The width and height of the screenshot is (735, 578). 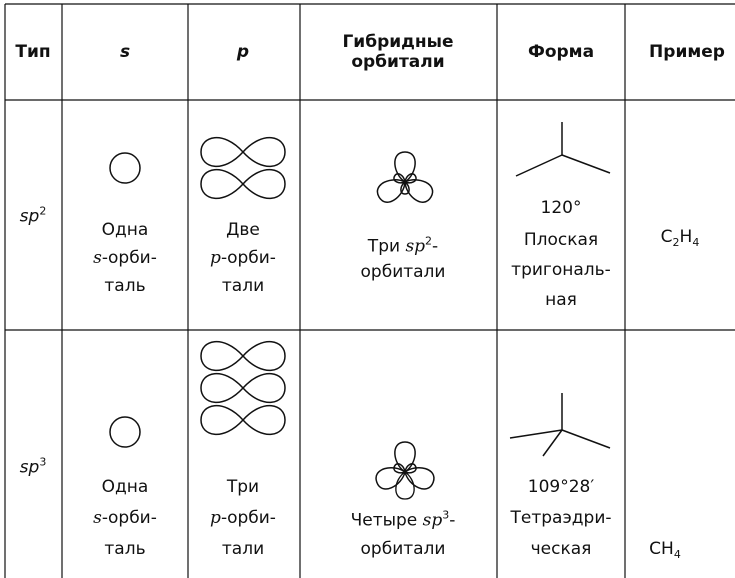 I want to click on type-cell: sp3, so click(x=33, y=465).